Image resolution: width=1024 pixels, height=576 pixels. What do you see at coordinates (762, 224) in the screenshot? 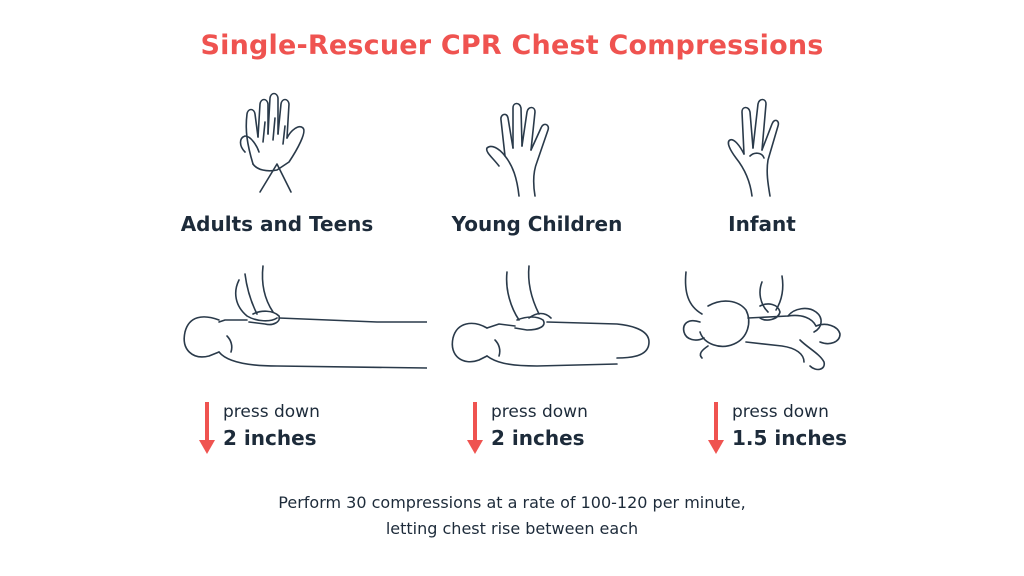
I see `group-label: Infant` at bounding box center [762, 224].